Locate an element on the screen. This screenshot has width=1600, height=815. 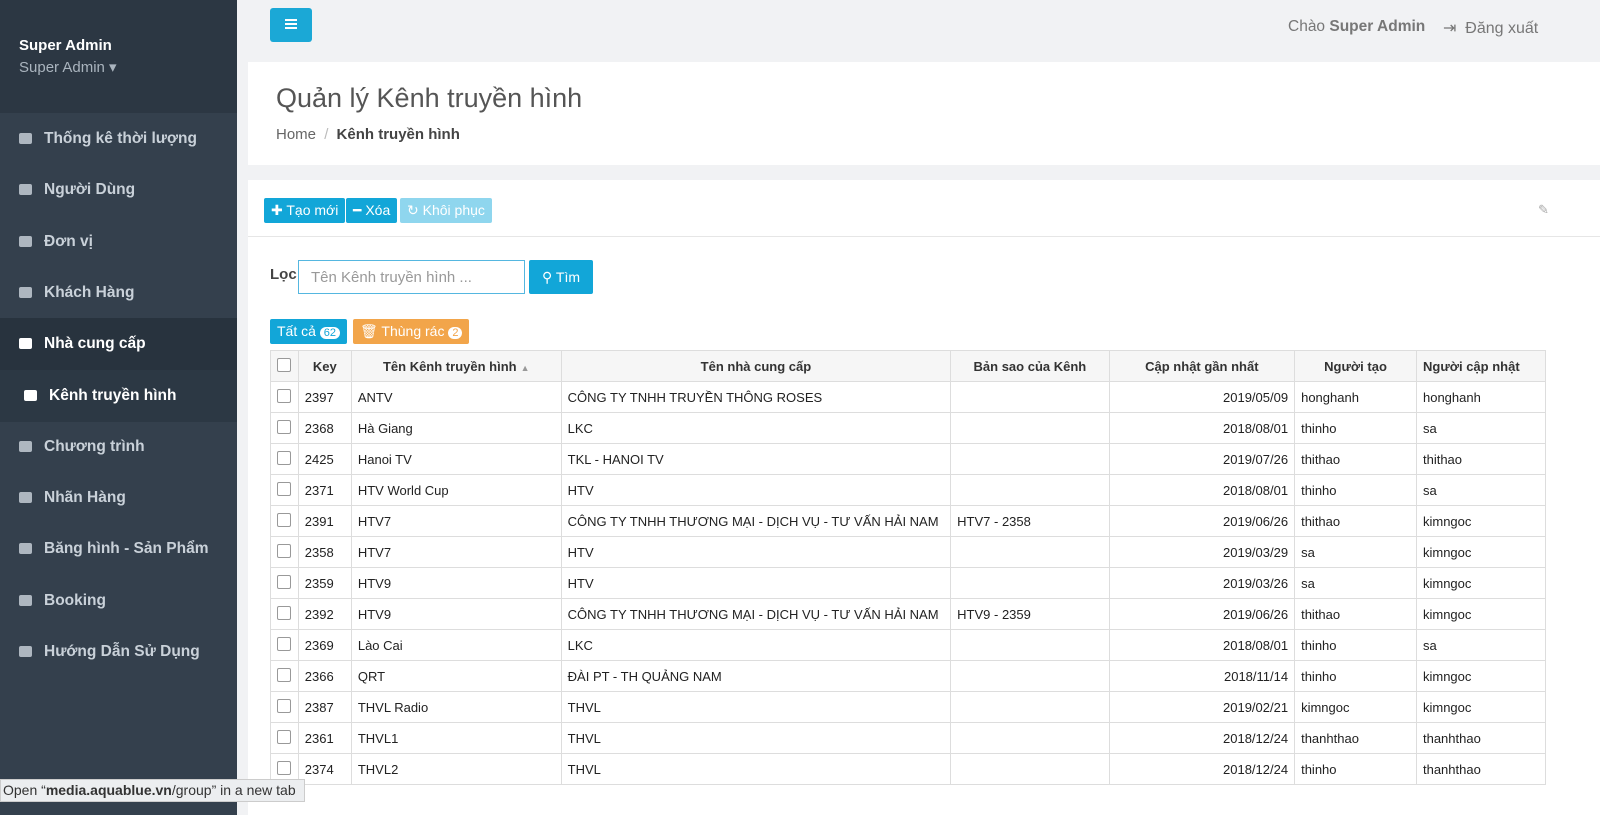
breadcrumb-home: Home is located at coordinates (296, 134).